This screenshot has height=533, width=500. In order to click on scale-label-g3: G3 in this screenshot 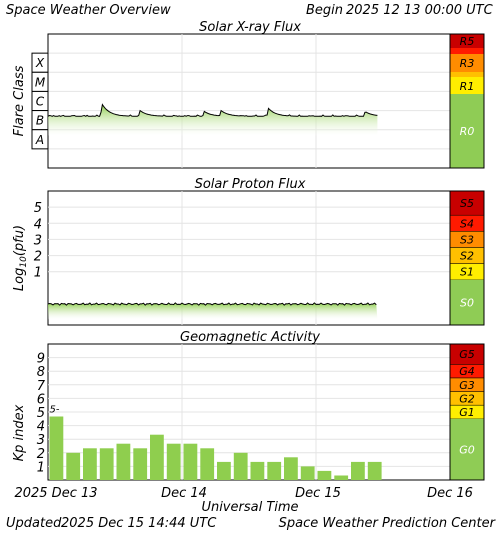, I will do `click(467, 385)`.